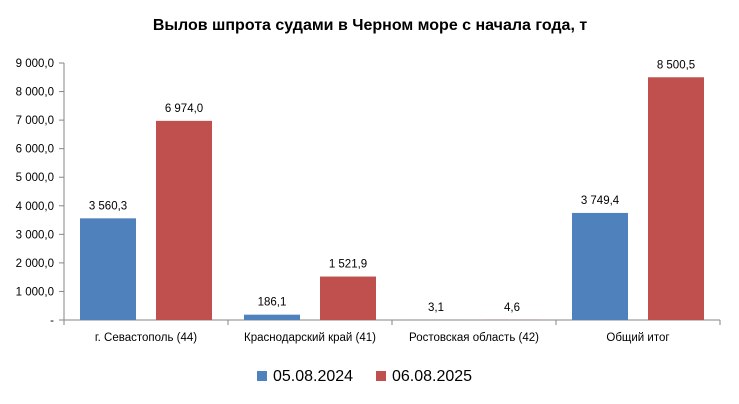 Image resolution: width=739 pixels, height=404 pixels. What do you see at coordinates (436, 308) in the screenshot?
I see `data-label: 3,1` at bounding box center [436, 308].